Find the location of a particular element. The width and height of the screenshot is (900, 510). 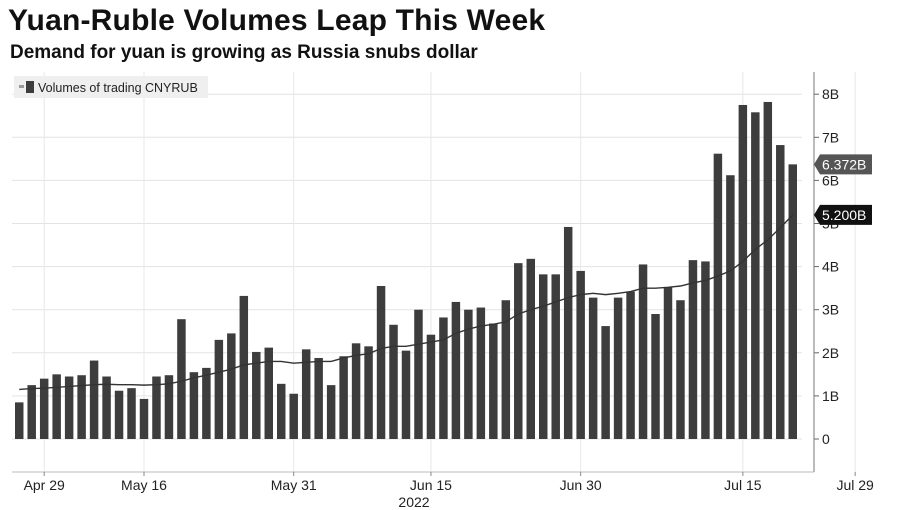

legend-bar-swatch is located at coordinates (30, 87).